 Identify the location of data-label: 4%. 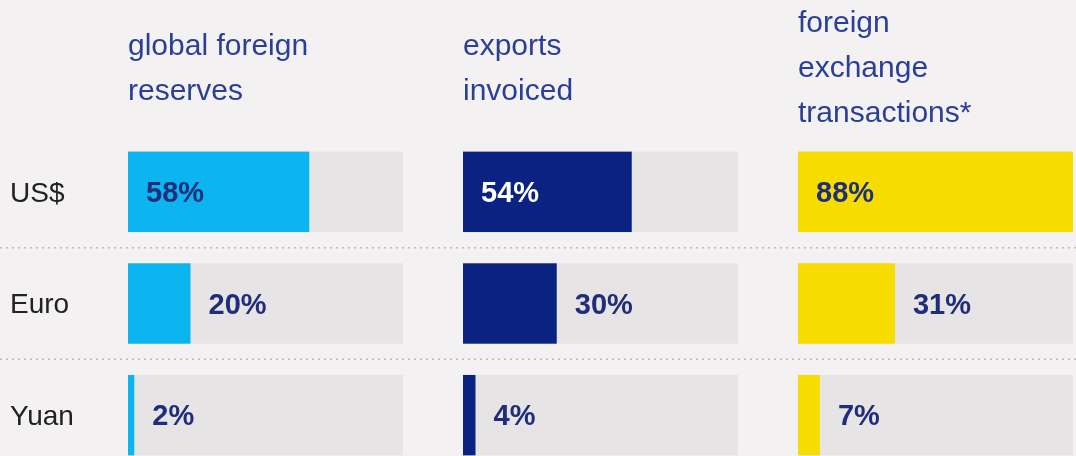
(514, 415).